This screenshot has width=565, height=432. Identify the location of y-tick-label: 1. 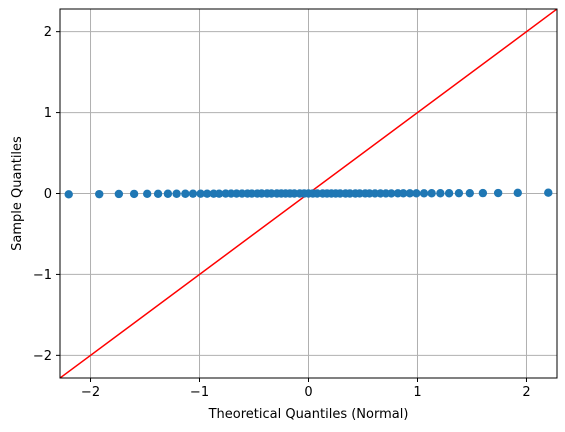
(48, 113).